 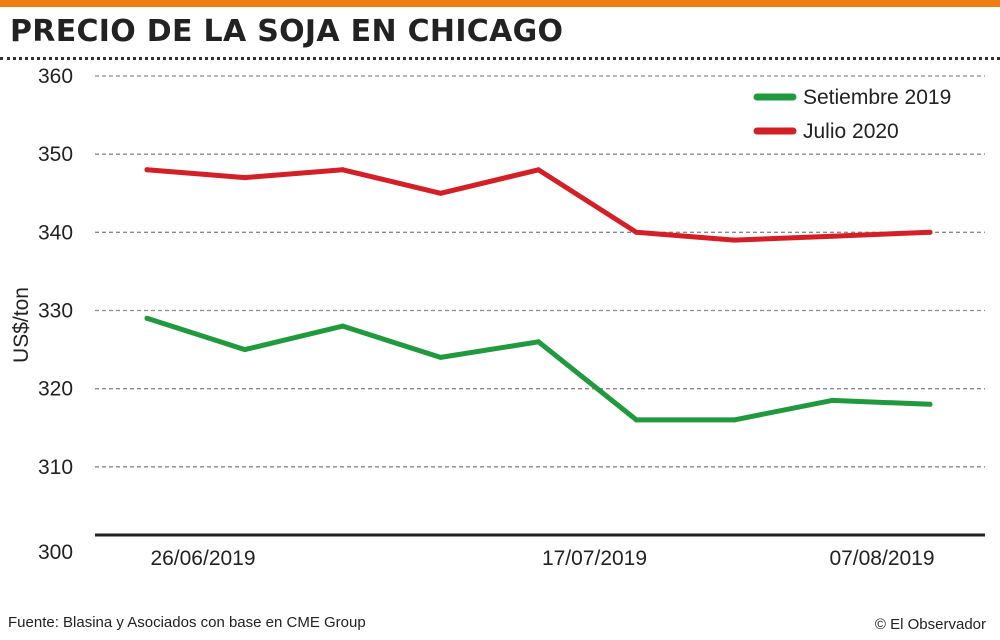 What do you see at coordinates (881, 558) in the screenshot?
I see `x-tick-label: 07/08/2019` at bounding box center [881, 558].